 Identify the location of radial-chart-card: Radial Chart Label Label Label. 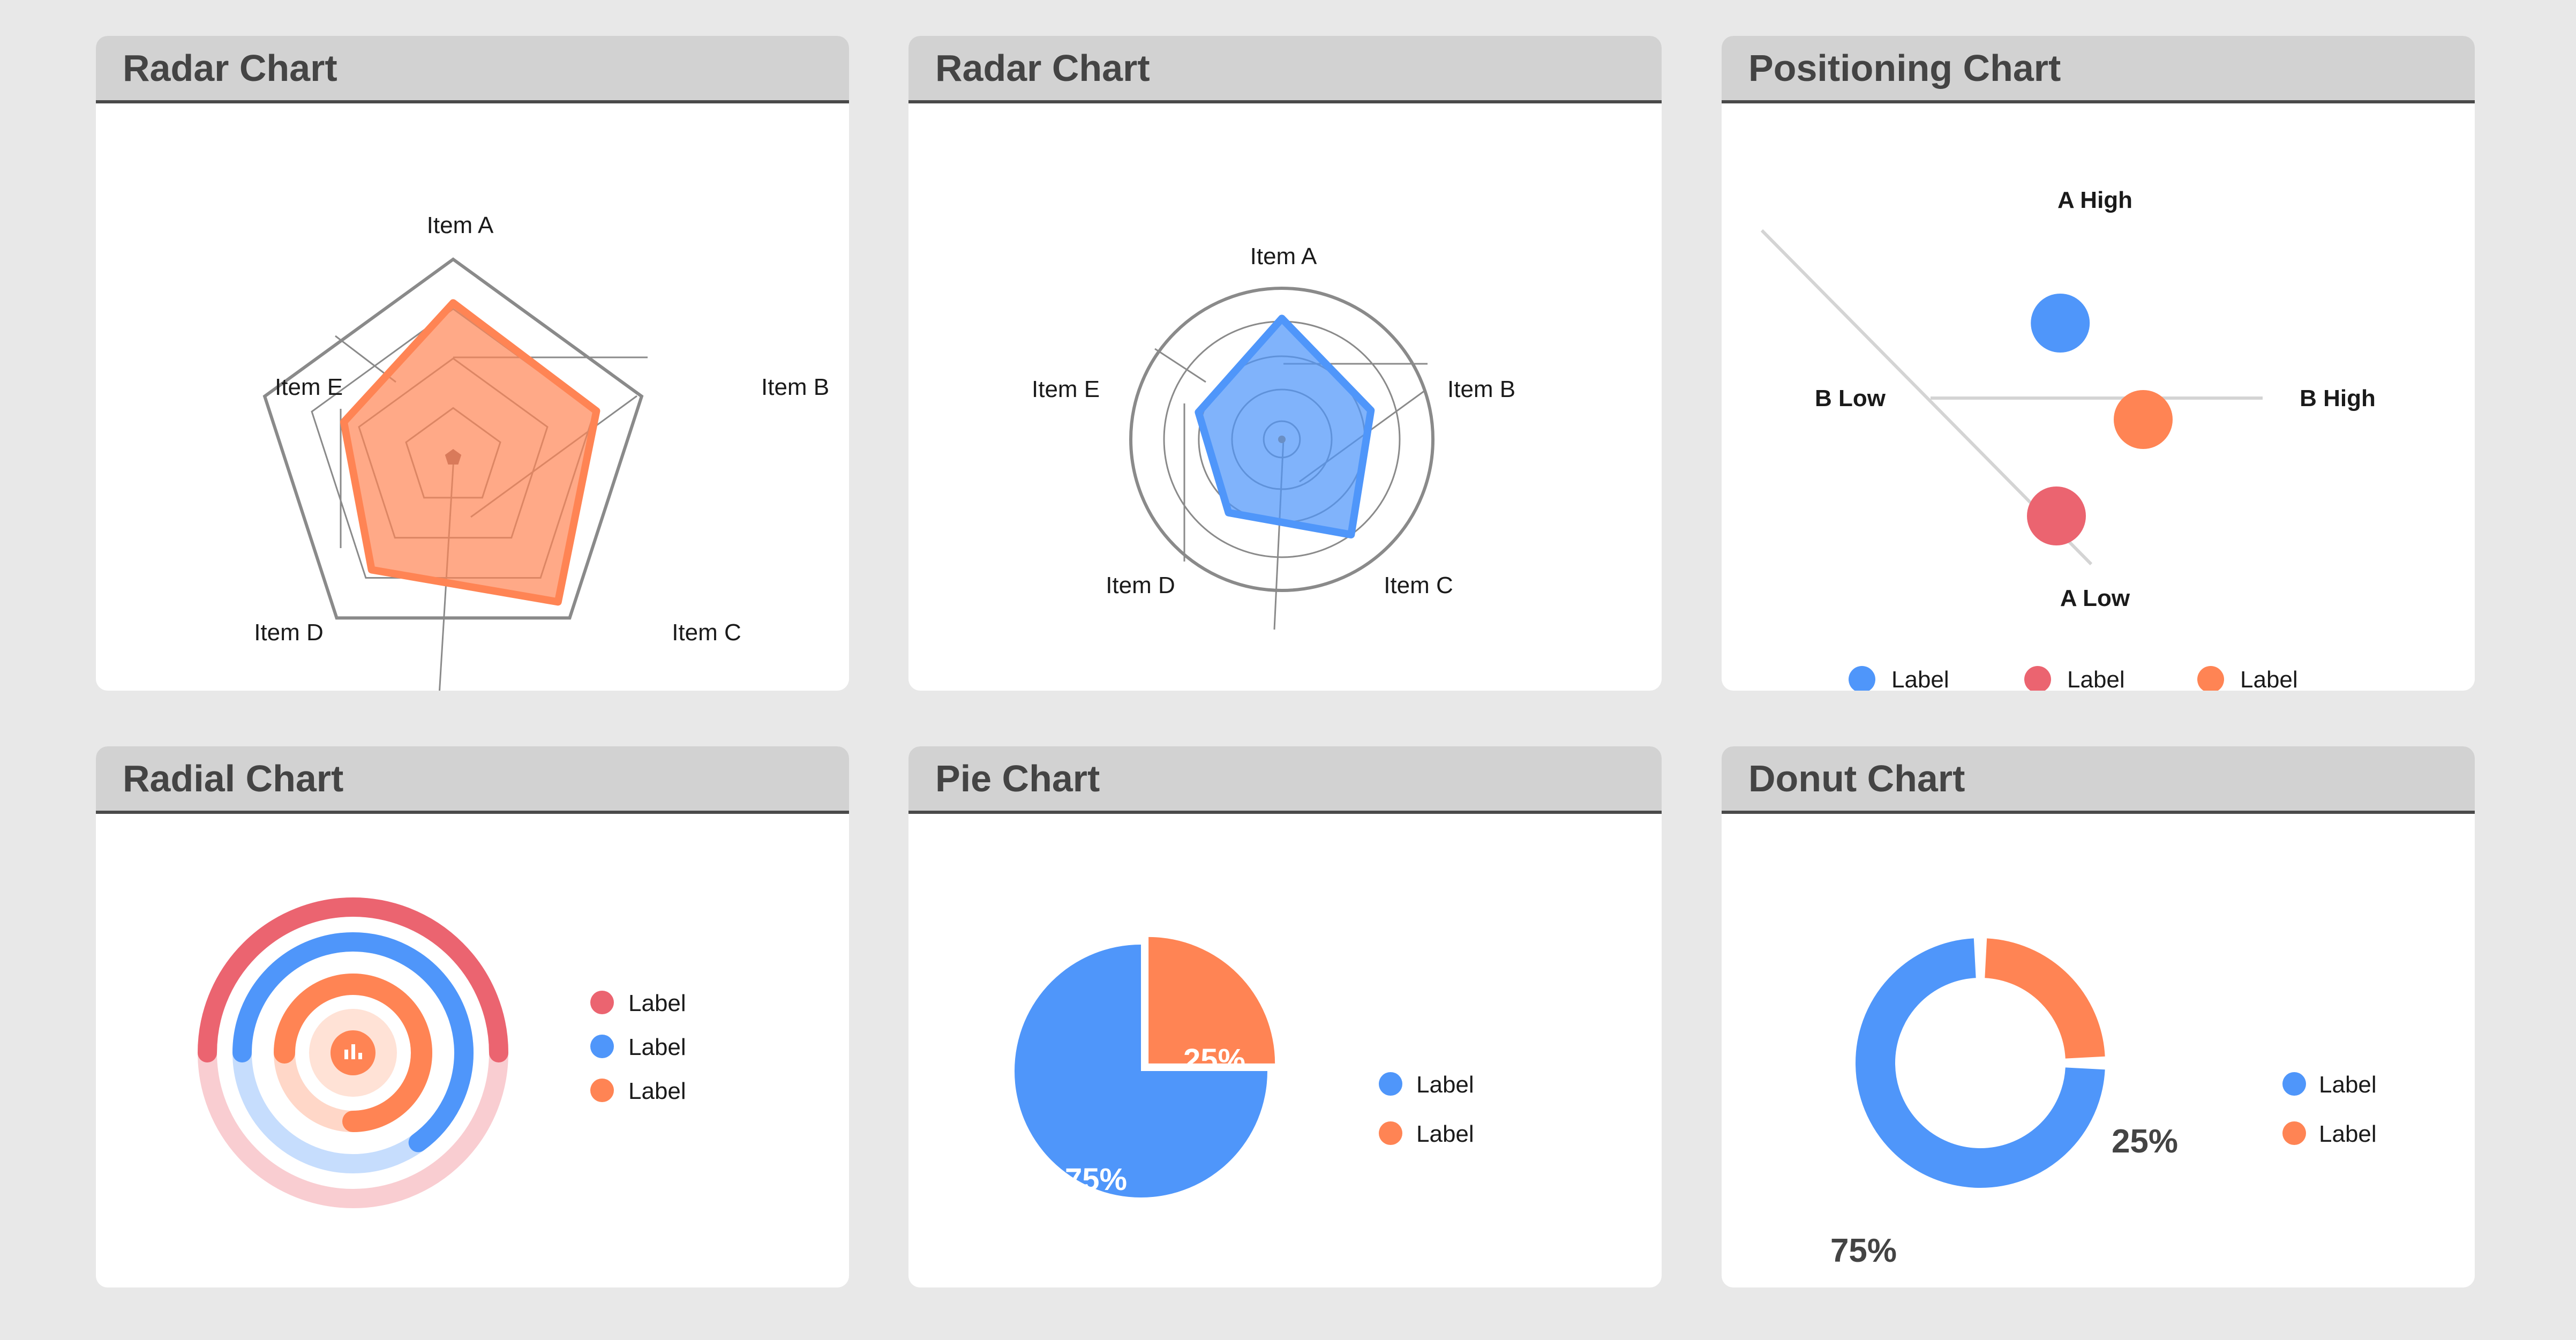
(472, 1016).